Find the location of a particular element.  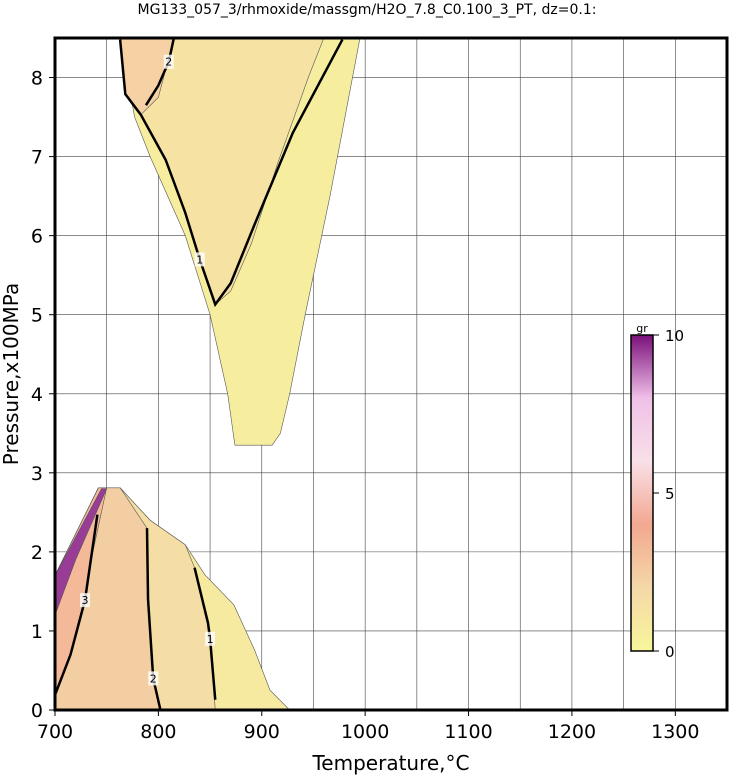

x-tick-label: 1100 is located at coordinates (468, 732).